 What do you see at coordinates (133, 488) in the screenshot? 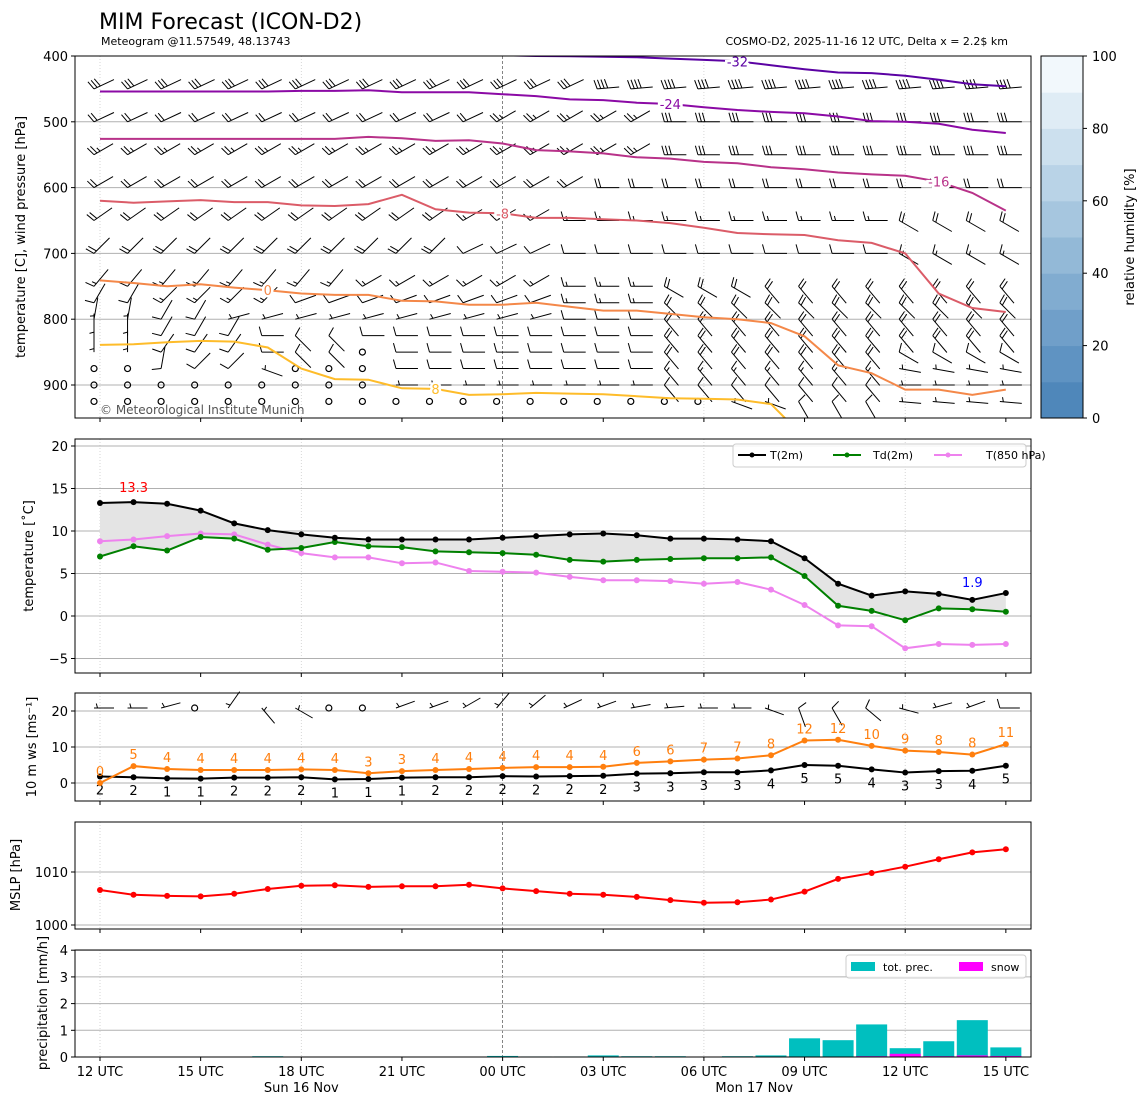
I see `max-temperature-annotation: 13.3` at bounding box center [133, 488].